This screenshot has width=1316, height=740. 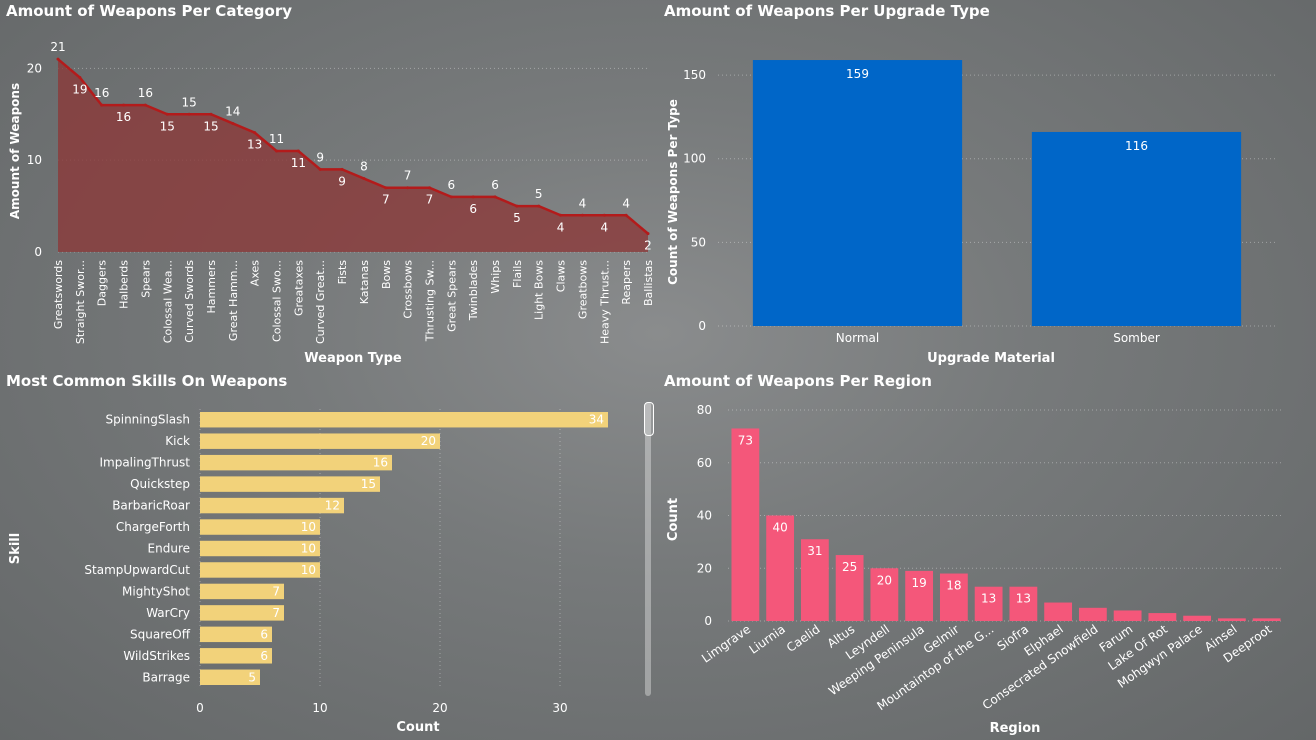 I want to click on y-axis-title: Skill, so click(x=15, y=548).